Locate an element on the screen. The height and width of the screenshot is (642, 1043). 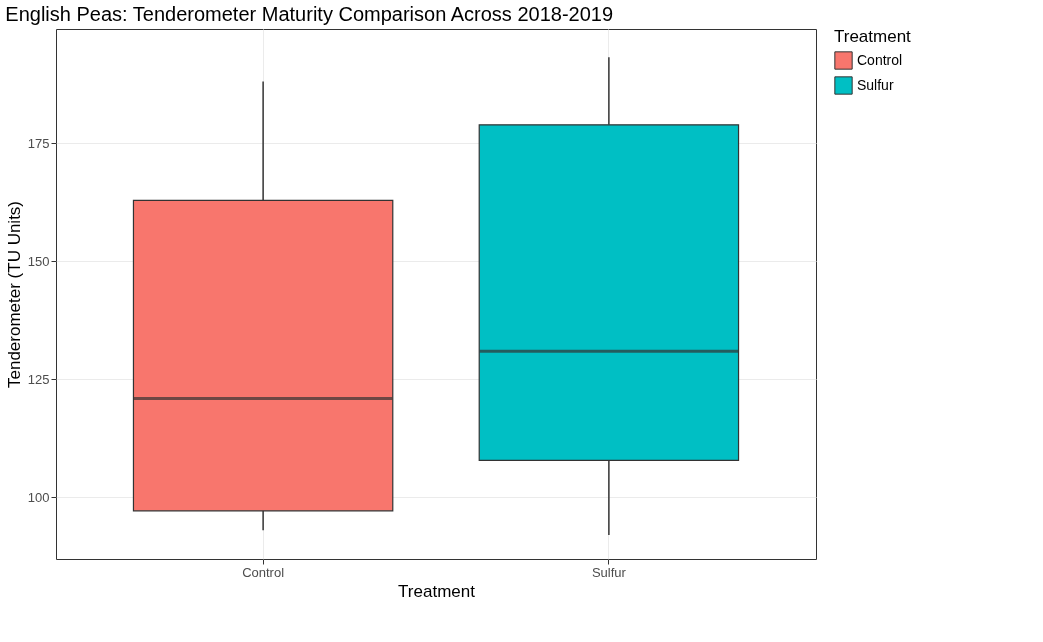
y-tick-label: 100 is located at coordinates (38, 497).